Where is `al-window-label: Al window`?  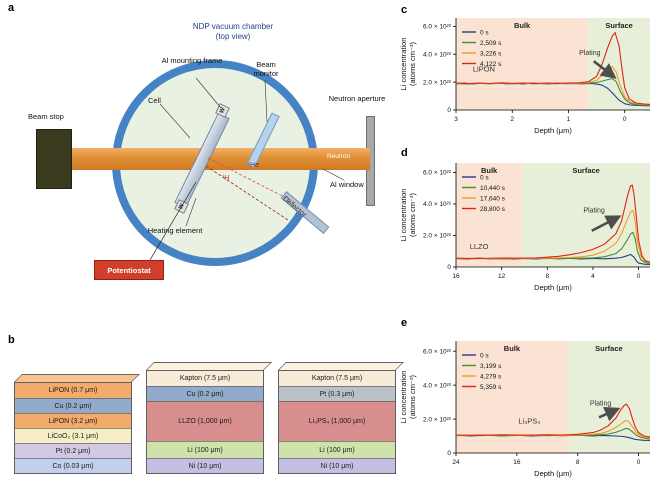
al-window-label: Al window is located at coordinates (347, 184).